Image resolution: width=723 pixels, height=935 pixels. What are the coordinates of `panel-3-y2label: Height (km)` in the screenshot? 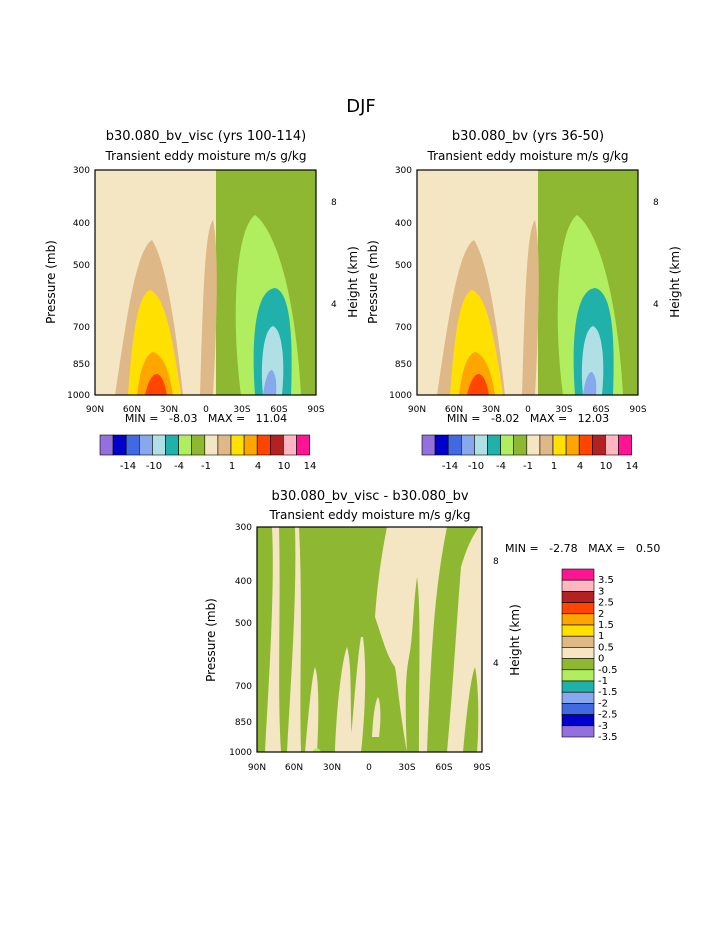 It's located at (515, 639).